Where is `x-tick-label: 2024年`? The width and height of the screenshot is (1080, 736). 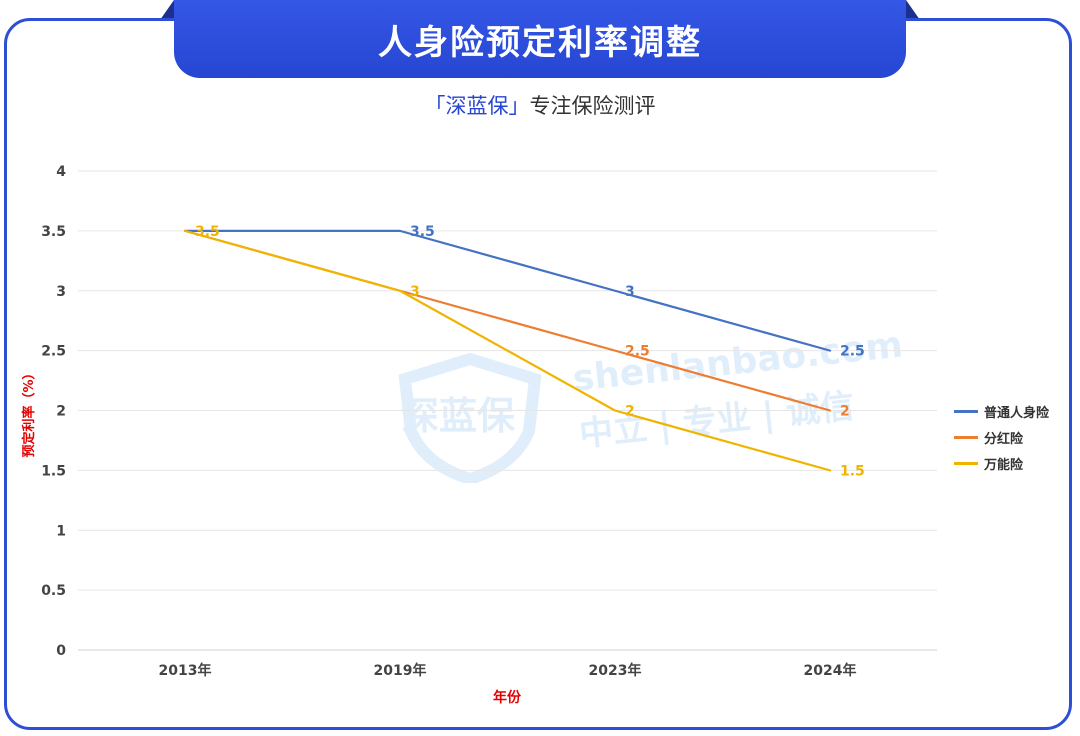
x-tick-label: 2024年 is located at coordinates (830, 670).